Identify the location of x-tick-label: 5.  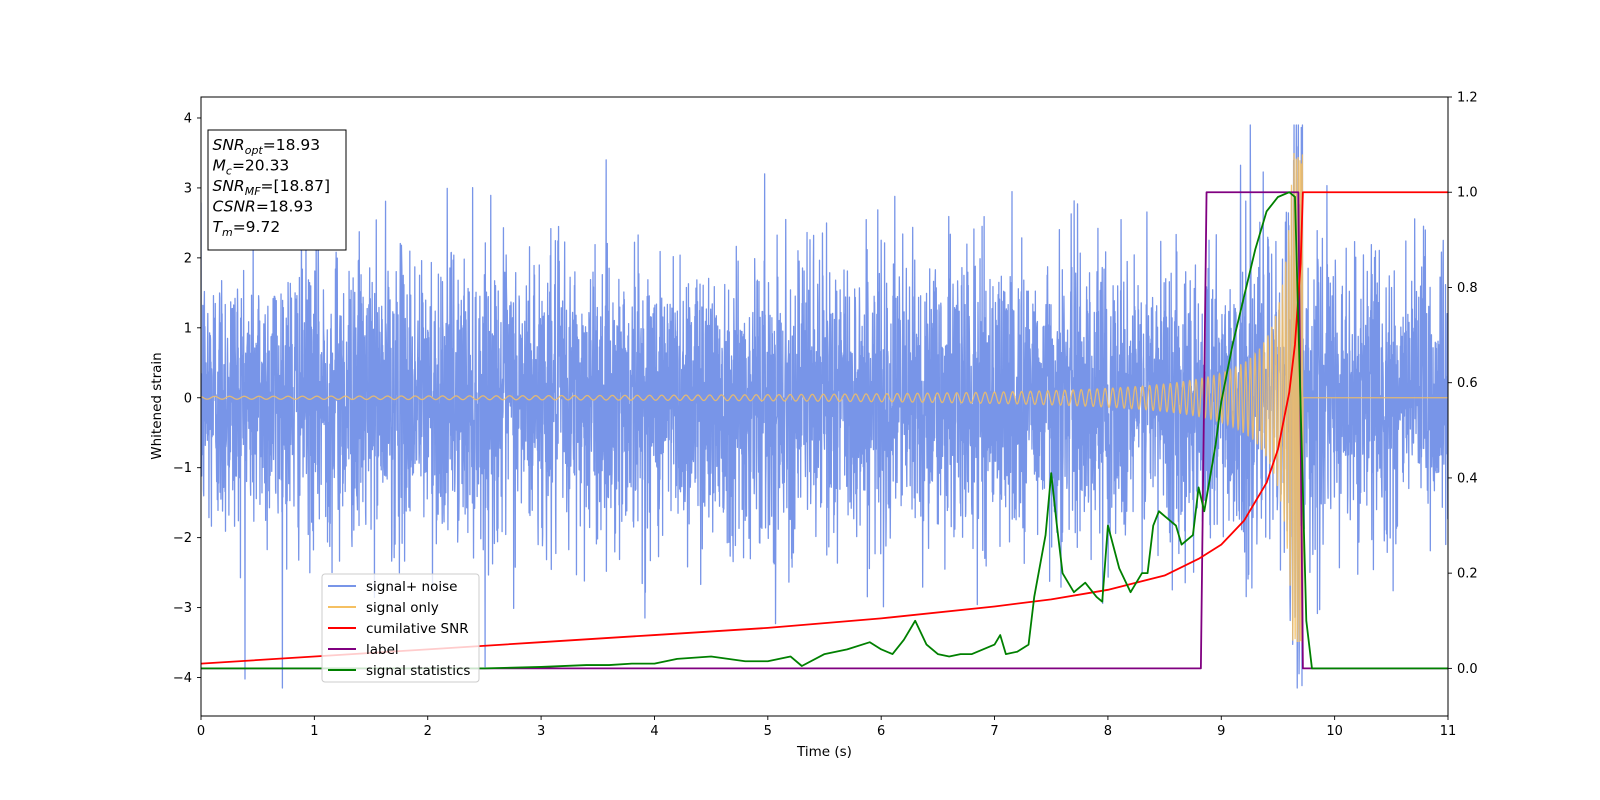
(768, 731).